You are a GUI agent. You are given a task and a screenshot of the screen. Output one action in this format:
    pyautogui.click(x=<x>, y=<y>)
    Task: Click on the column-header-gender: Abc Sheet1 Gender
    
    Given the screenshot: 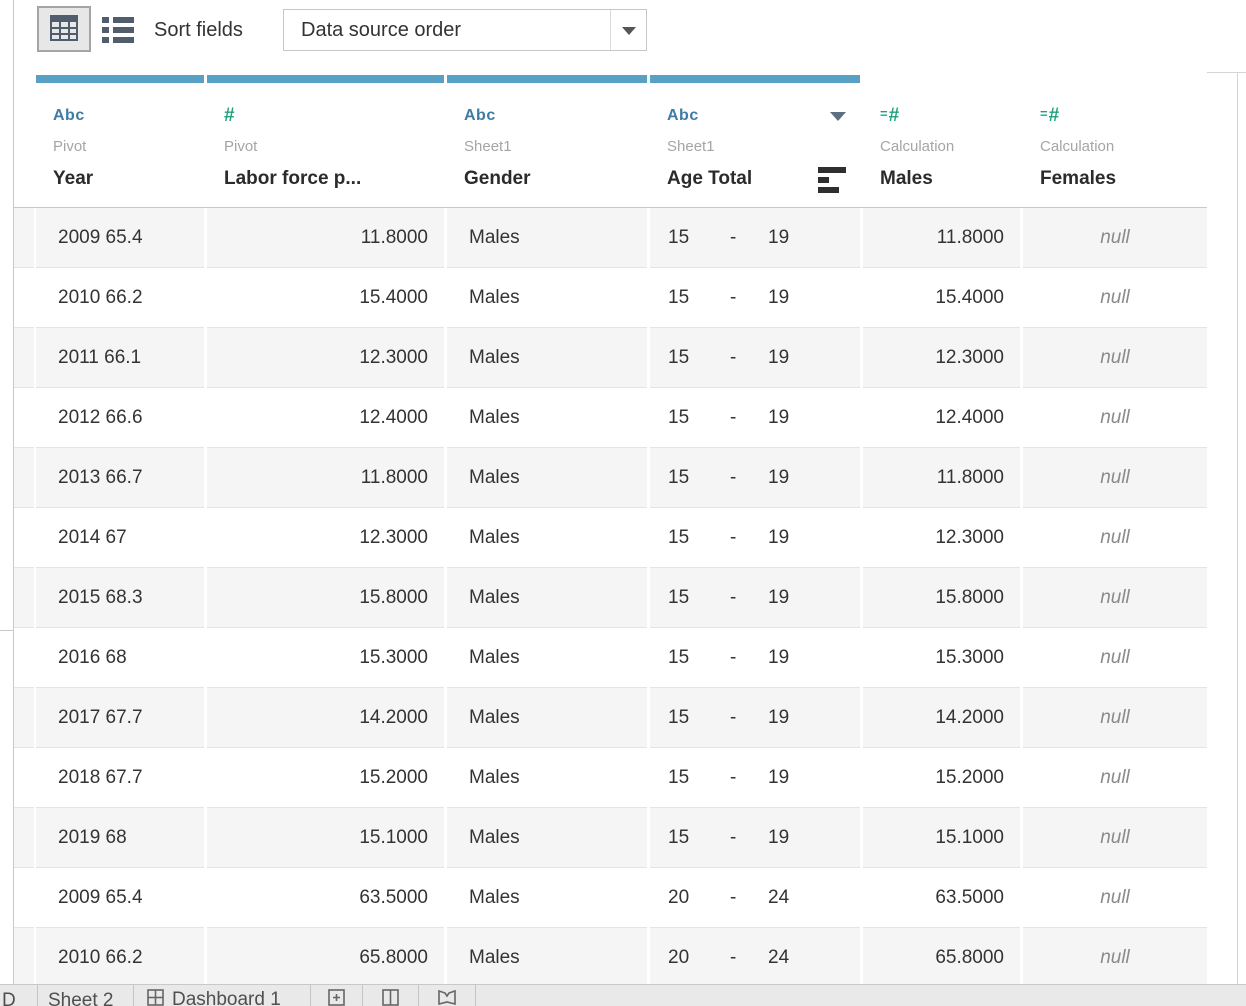 What is the action you would take?
    pyautogui.click(x=547, y=139)
    